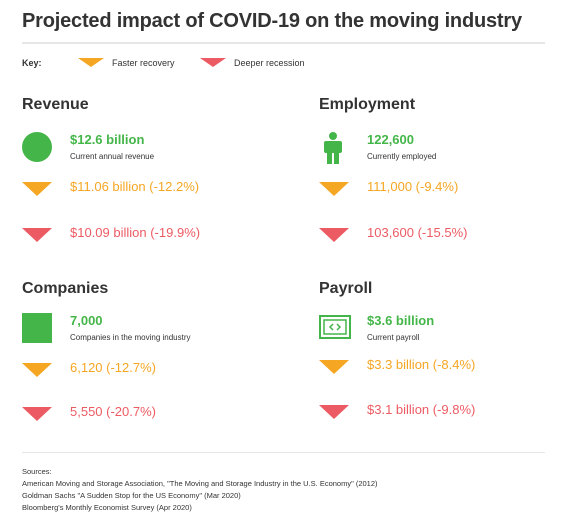  What do you see at coordinates (444, 331) in the screenshot?
I see `payroll-current-row: $3.6 billion Current payroll` at bounding box center [444, 331].